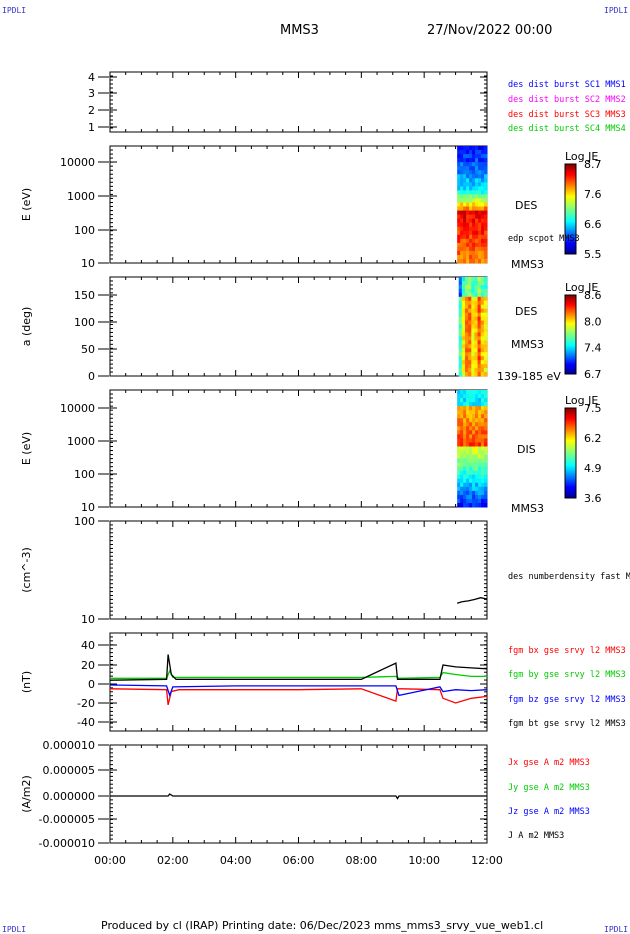 The width and height of the screenshot is (630, 934). I want to click on y-tick-label: 40, so click(88, 645).